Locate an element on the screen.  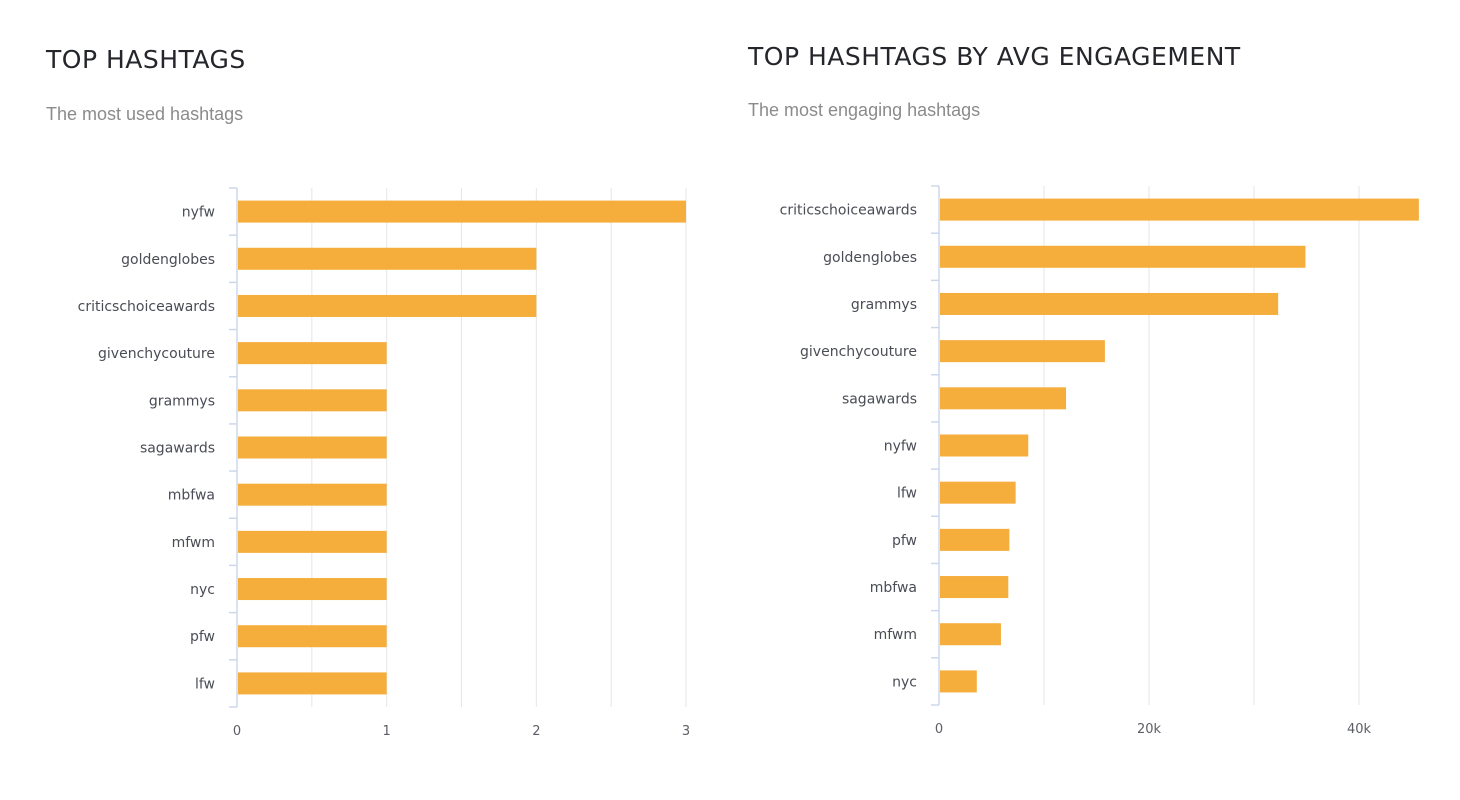
top-hashtags-bar-givenchycouture is located at coordinates (312, 353).